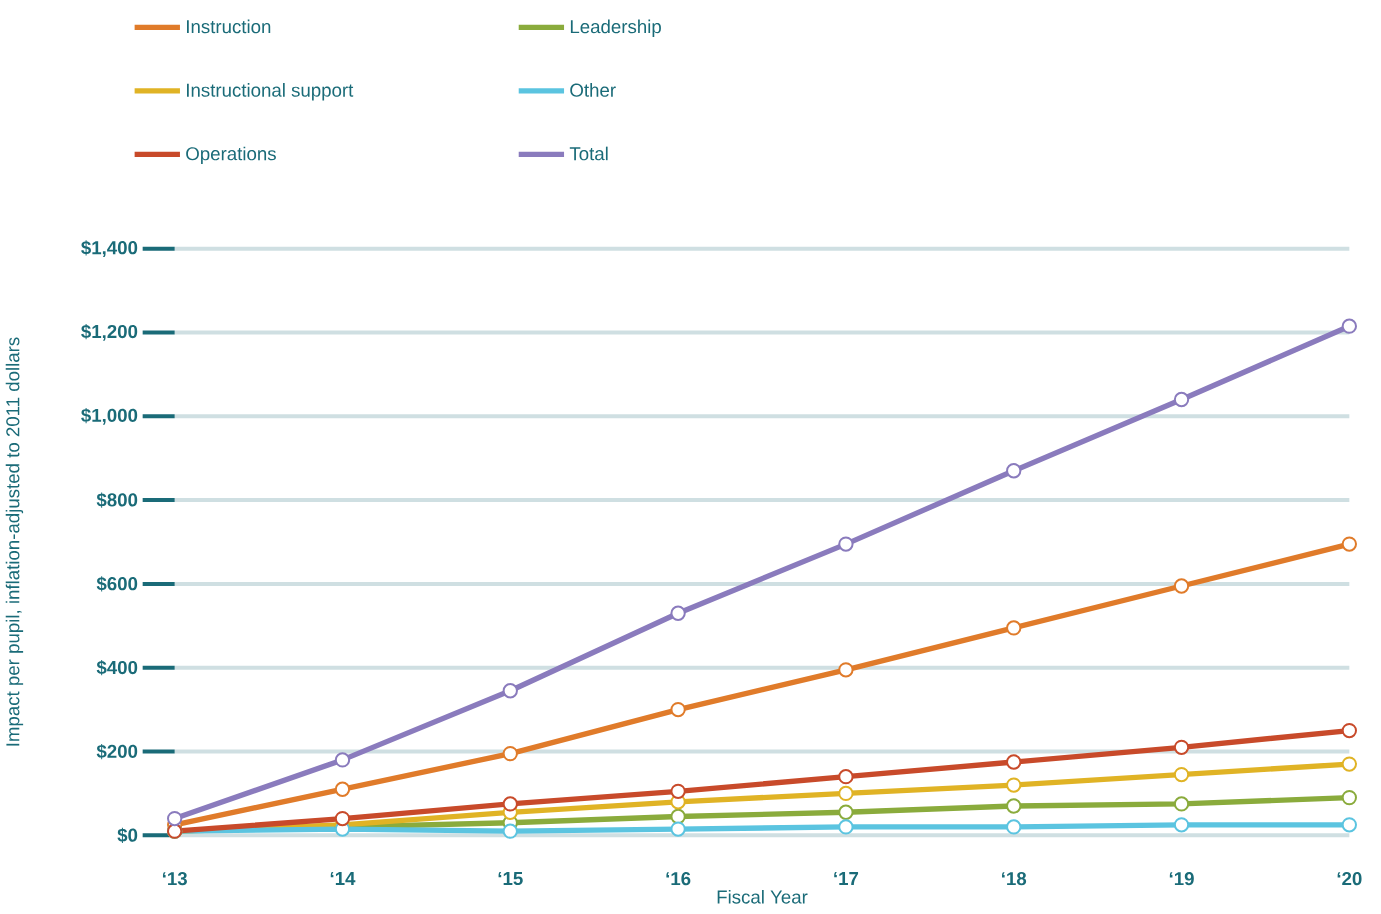  I want to click on y-axis-title: Impact per pupil, inflation-adjusted to 2011 dollars, so click(14, 541).